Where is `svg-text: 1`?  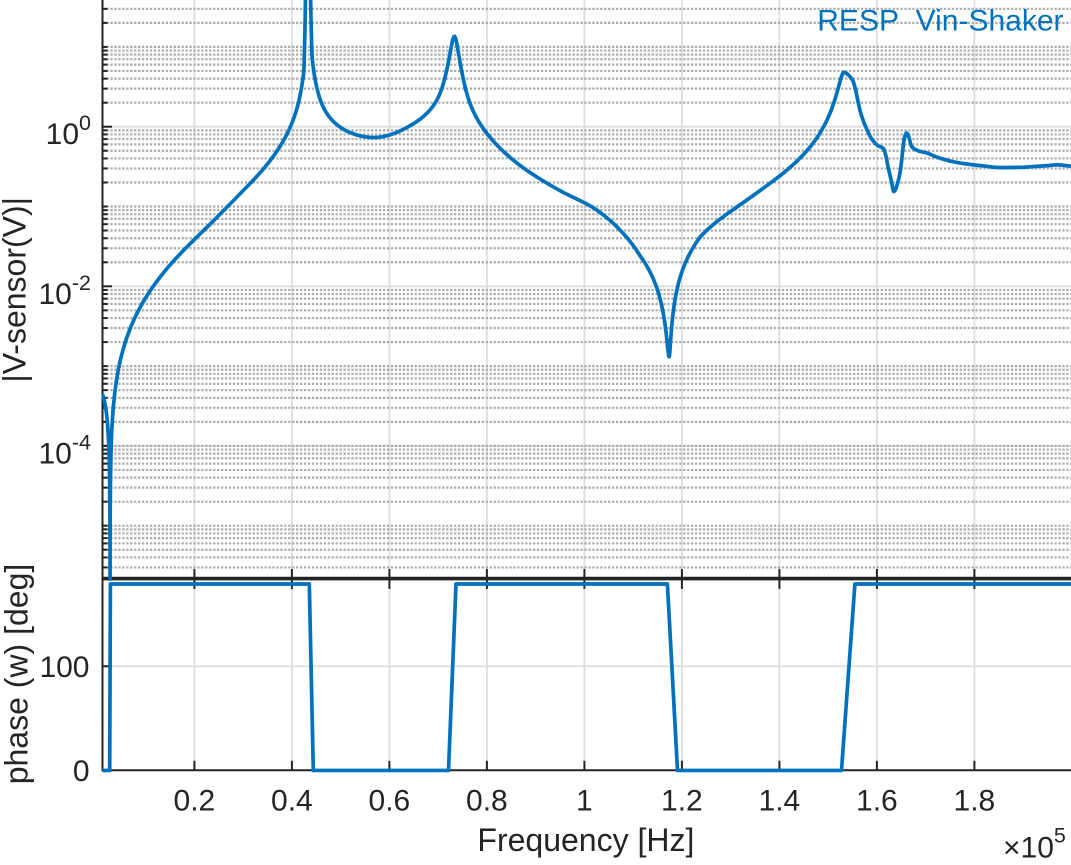 svg-text: 1 is located at coordinates (584, 801).